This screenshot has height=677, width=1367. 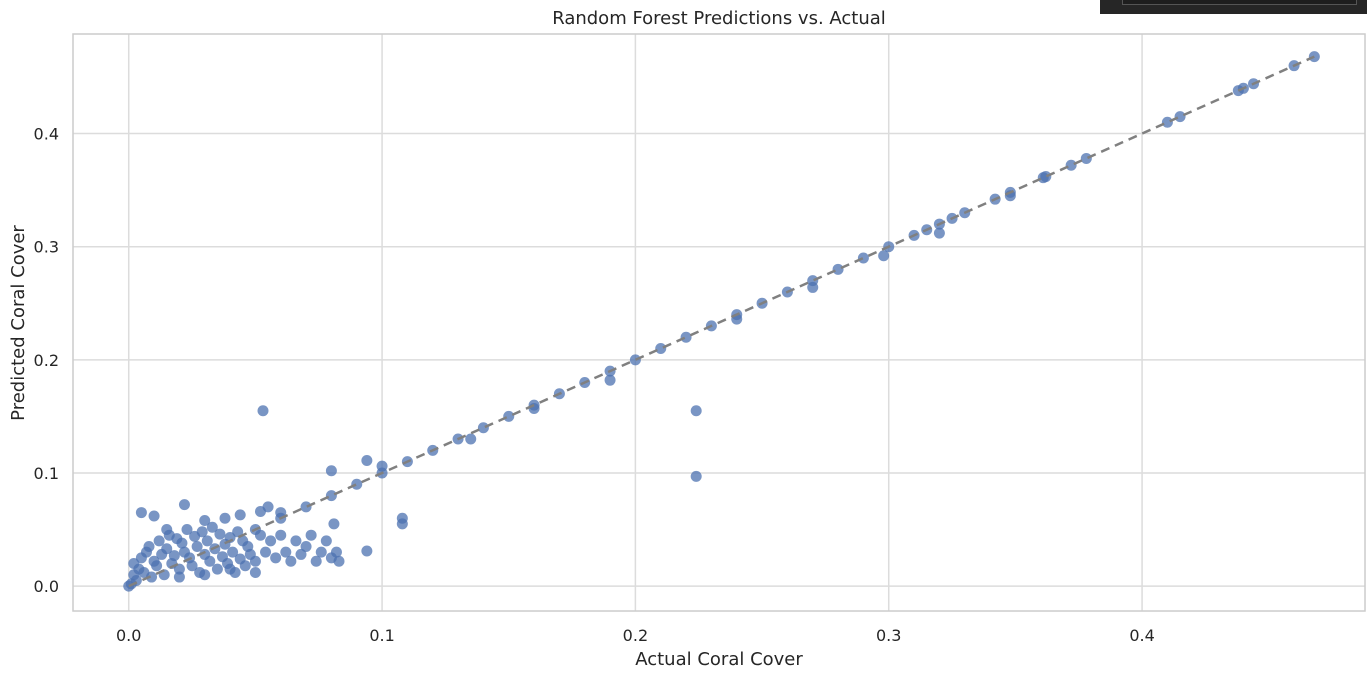 What do you see at coordinates (1141, 635) in the screenshot?
I see `x-tick-label: 0.4` at bounding box center [1141, 635].